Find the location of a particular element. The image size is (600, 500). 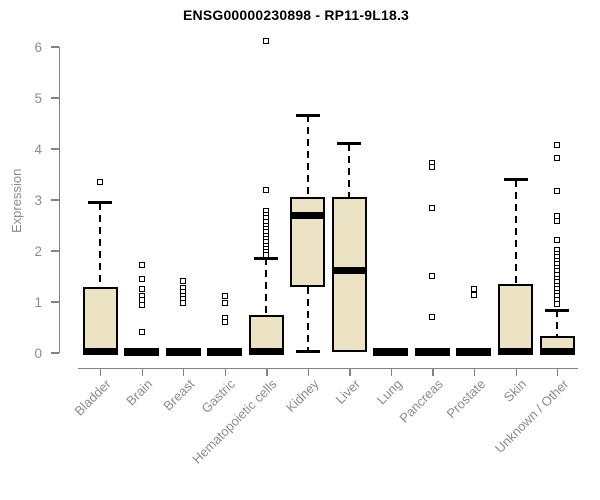

whisker-upper-kidney is located at coordinates (307, 156).